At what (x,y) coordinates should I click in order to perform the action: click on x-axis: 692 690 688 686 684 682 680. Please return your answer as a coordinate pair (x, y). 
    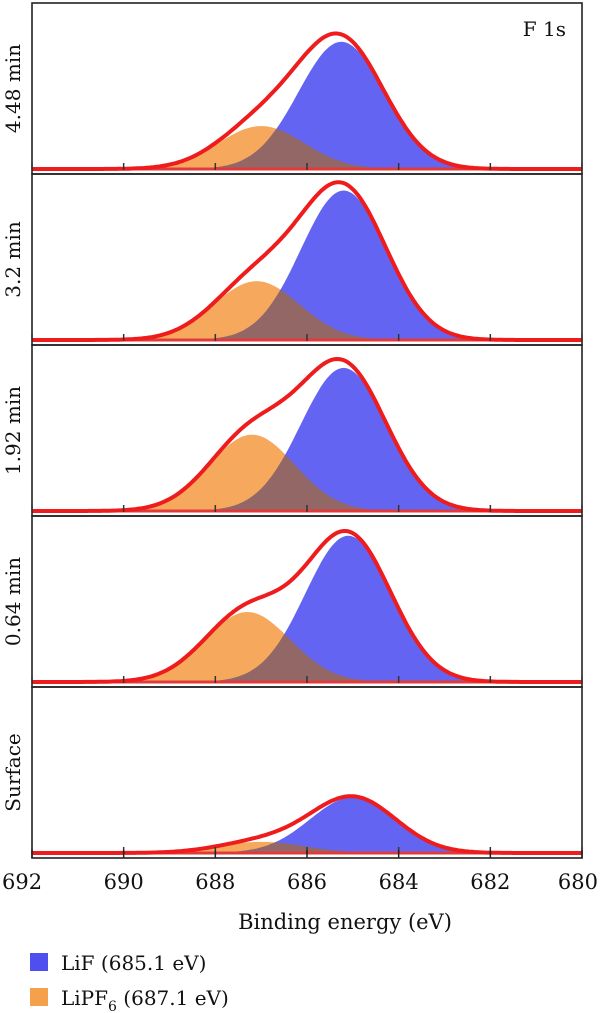
    Looking at the image, I should click on (300, 872).